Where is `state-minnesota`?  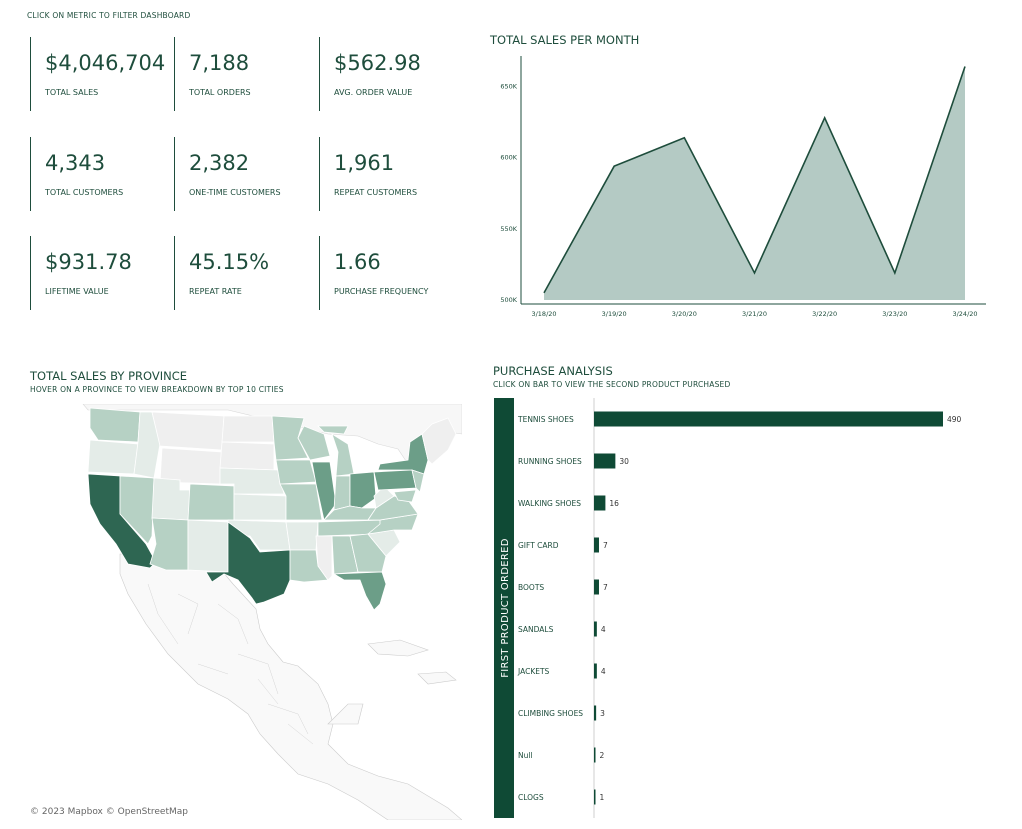
state-minnesota is located at coordinates (290, 438).